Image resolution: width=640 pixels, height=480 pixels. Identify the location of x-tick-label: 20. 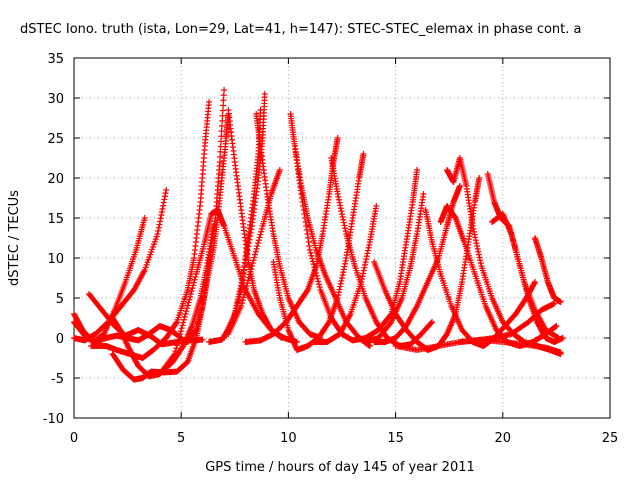
(503, 438).